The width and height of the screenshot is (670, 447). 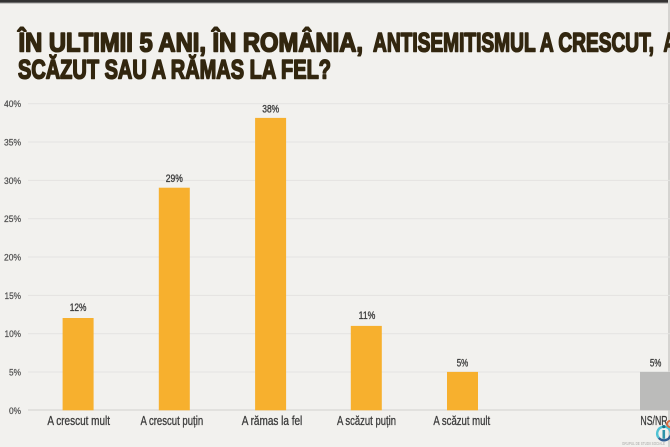 What do you see at coordinates (461, 421) in the screenshot?
I see `svg-text: A scăzut mult` at bounding box center [461, 421].